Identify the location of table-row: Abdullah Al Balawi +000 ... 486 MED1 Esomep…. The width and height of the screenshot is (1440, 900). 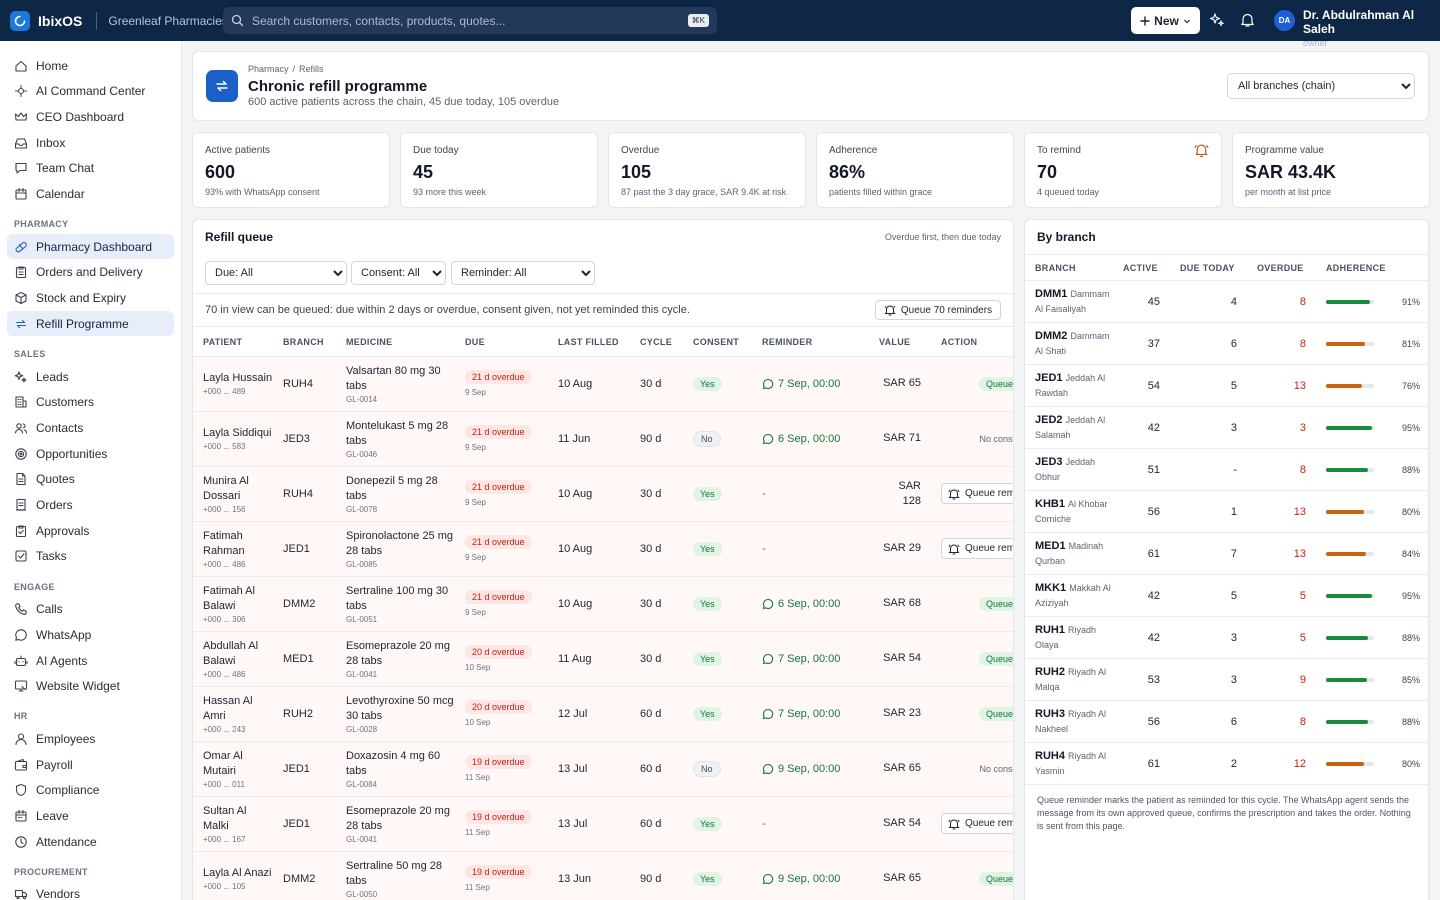
(603, 659).